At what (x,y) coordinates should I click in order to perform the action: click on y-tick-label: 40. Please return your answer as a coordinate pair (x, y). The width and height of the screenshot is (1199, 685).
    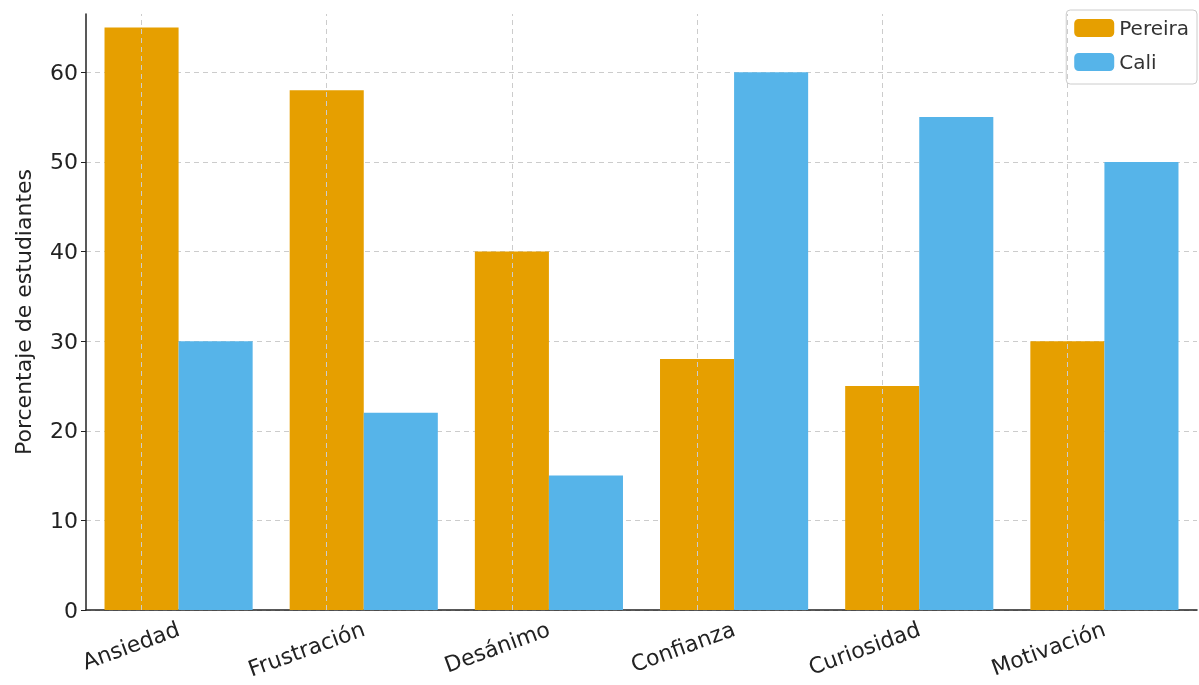
    Looking at the image, I should click on (64, 251).